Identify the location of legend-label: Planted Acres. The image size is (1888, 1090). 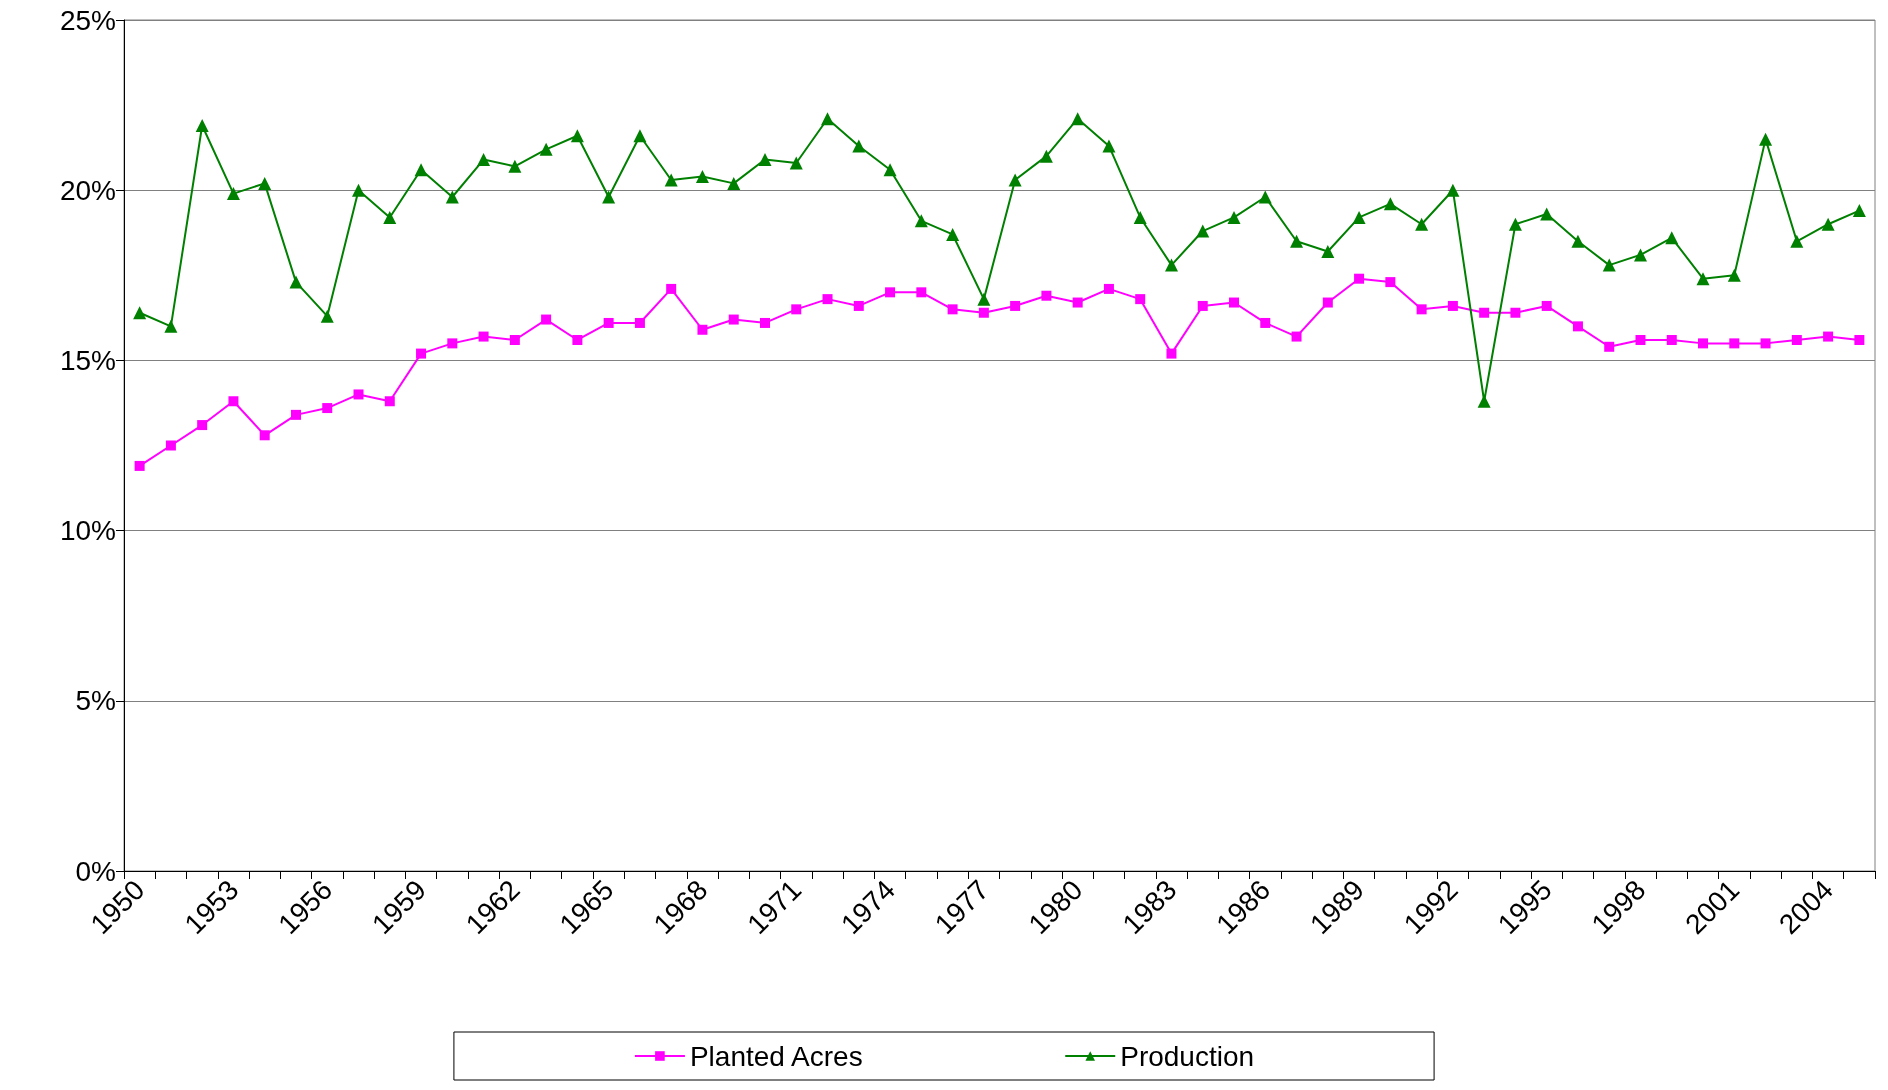
(776, 1056).